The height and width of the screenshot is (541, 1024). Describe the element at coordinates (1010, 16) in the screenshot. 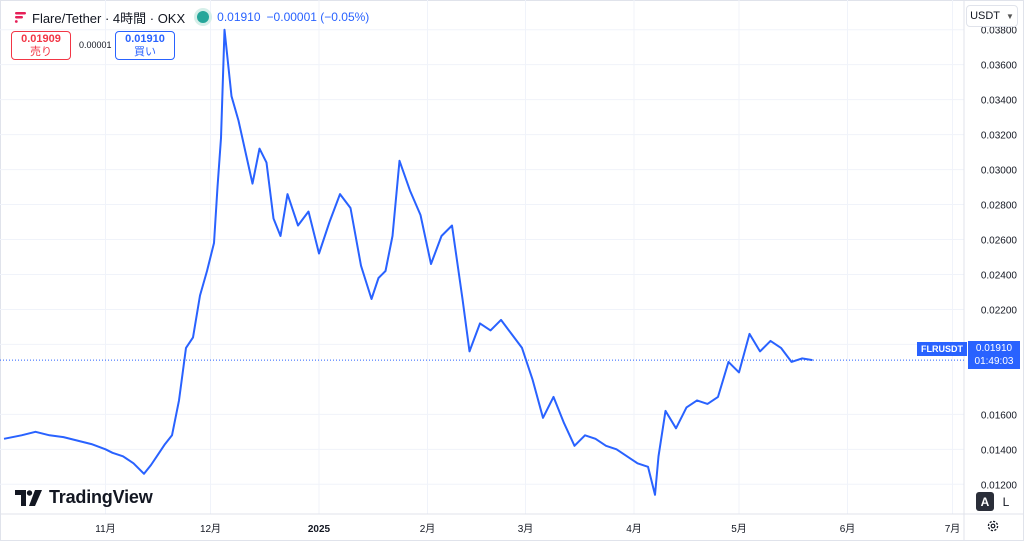

I see `chevron-down-icon: ▼` at that location.